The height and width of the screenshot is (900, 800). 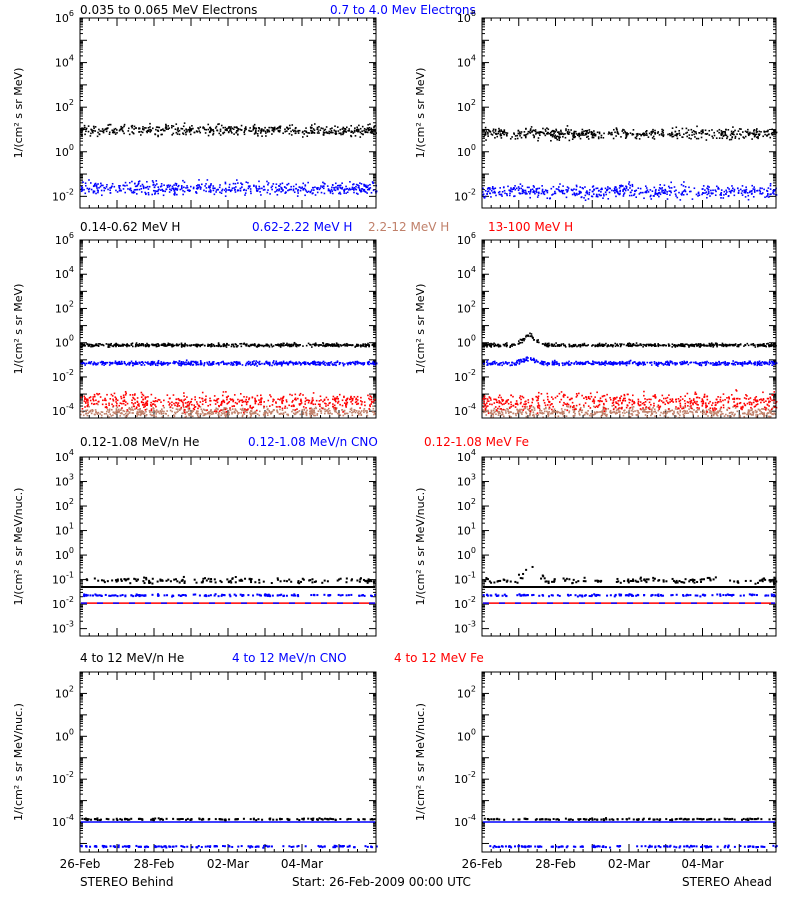 What do you see at coordinates (420, 113) in the screenshot?
I see `y-axis-label: 1/(cm² s sr MeV)` at bounding box center [420, 113].